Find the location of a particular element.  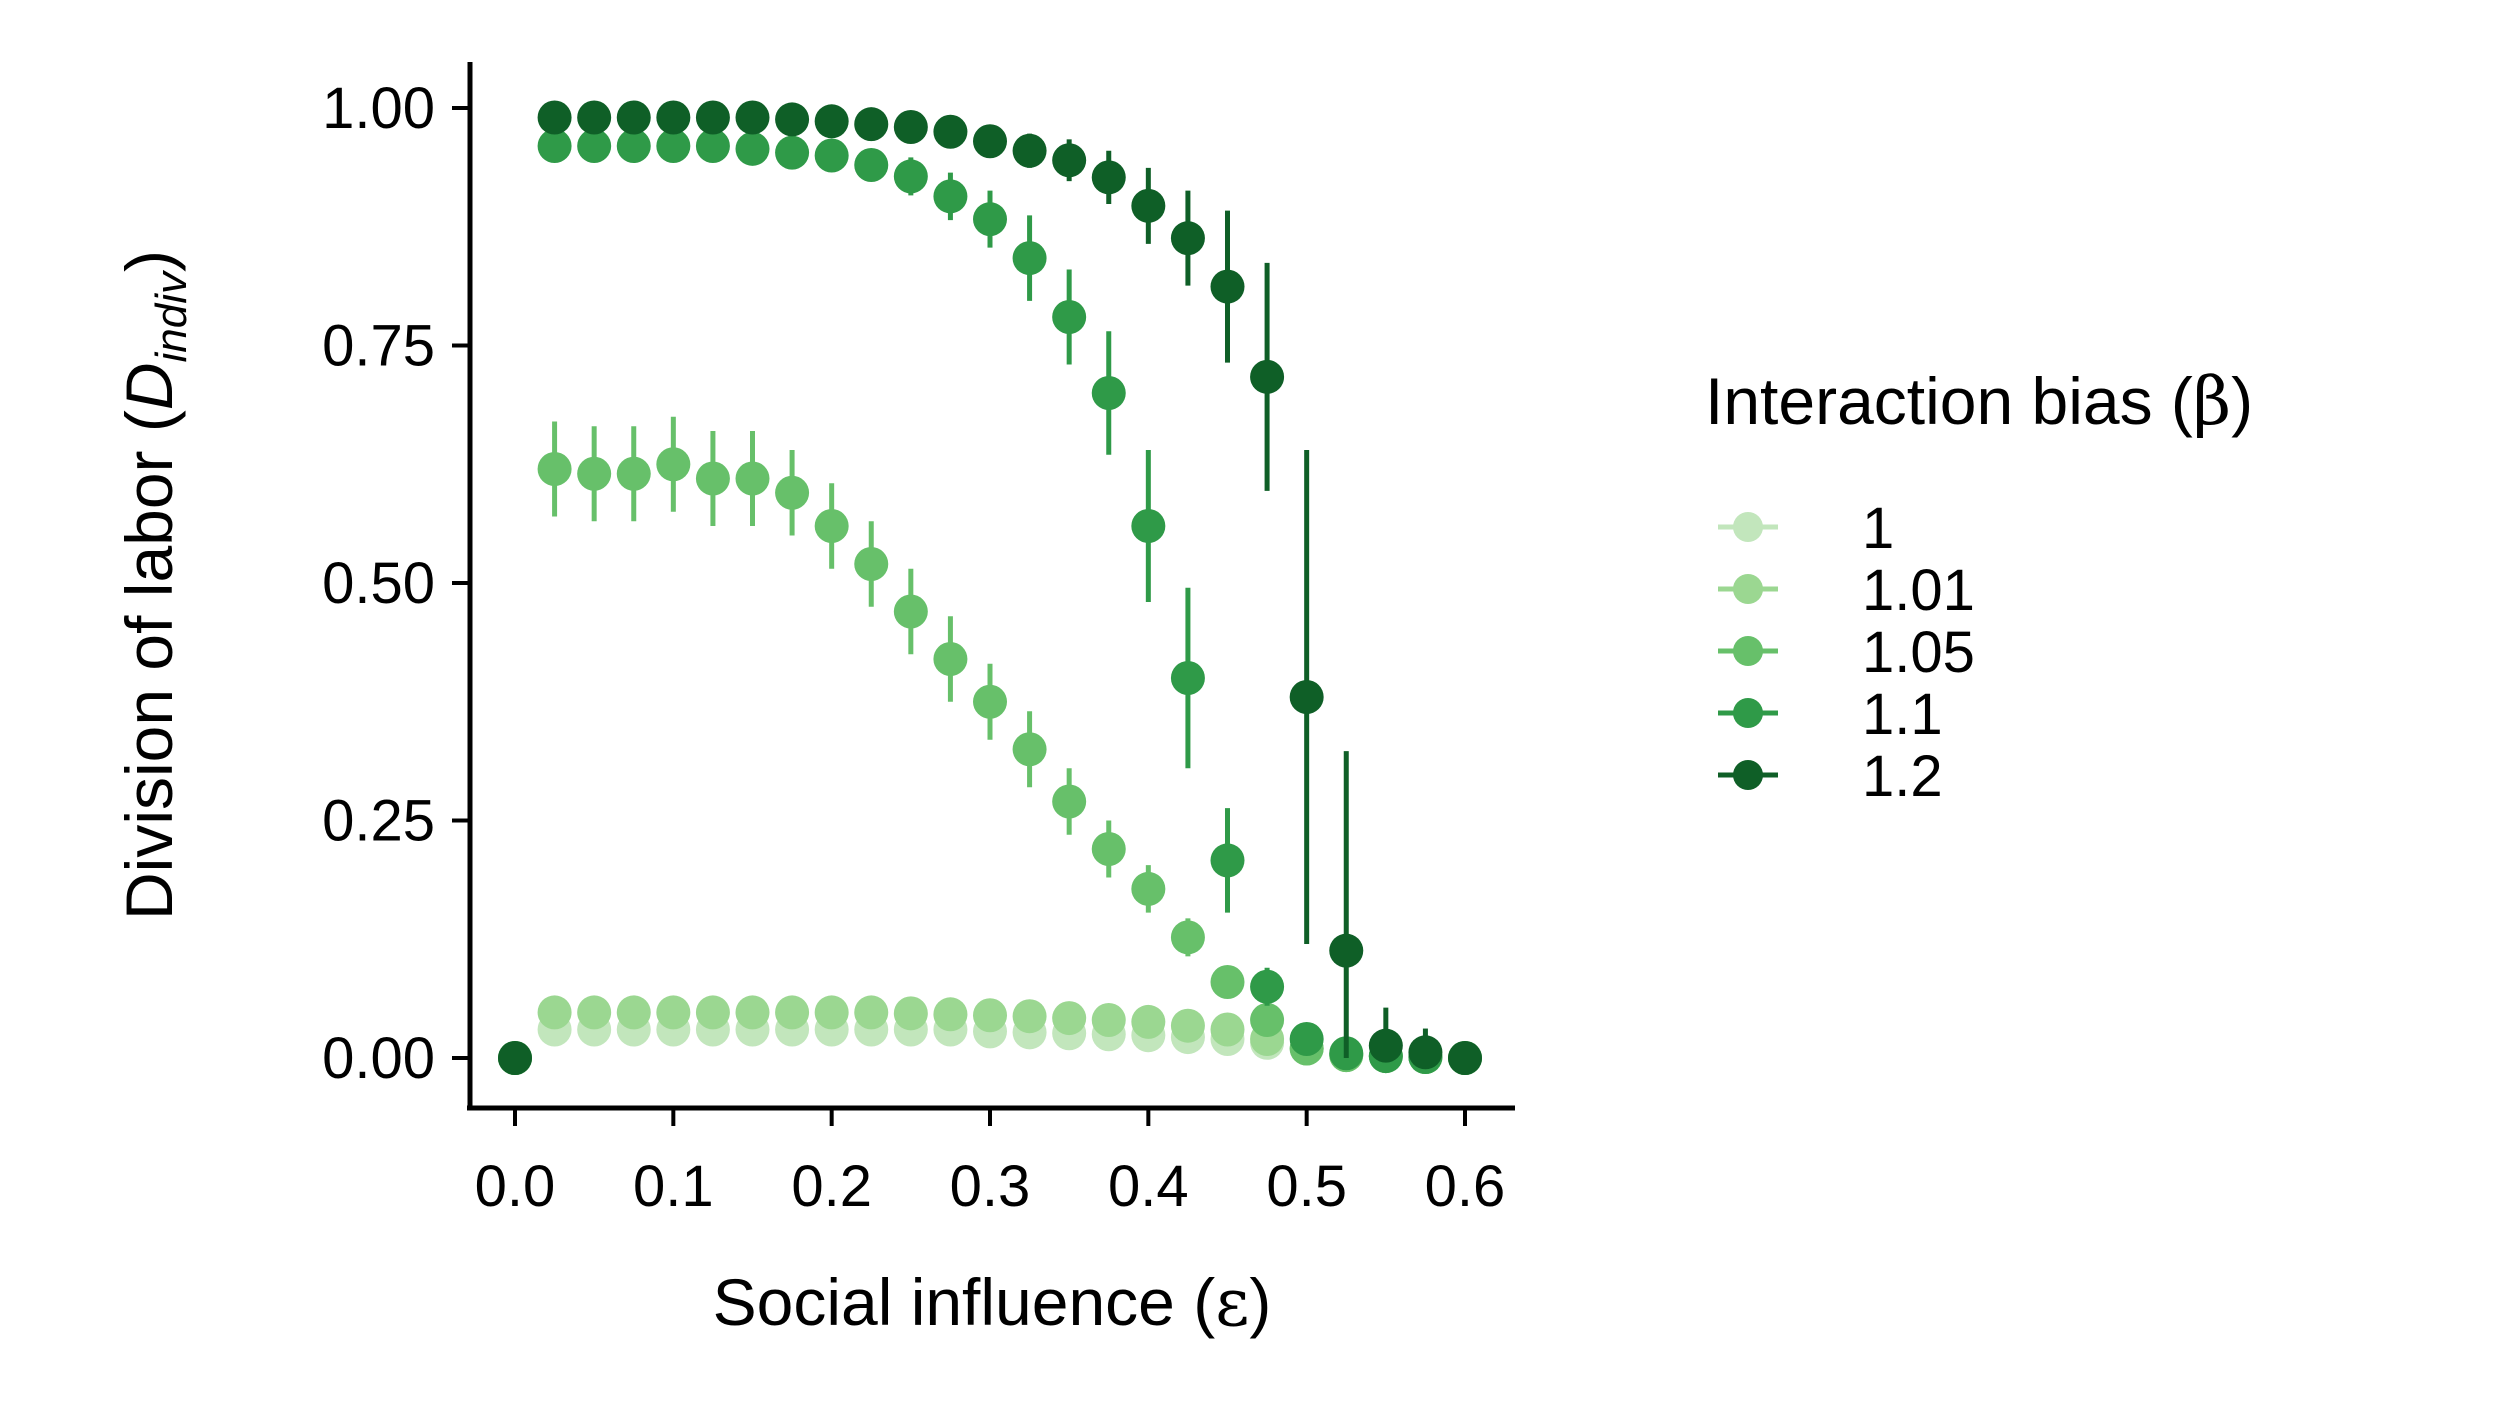

x-tick-label: 0.2 is located at coordinates (831, 1186).